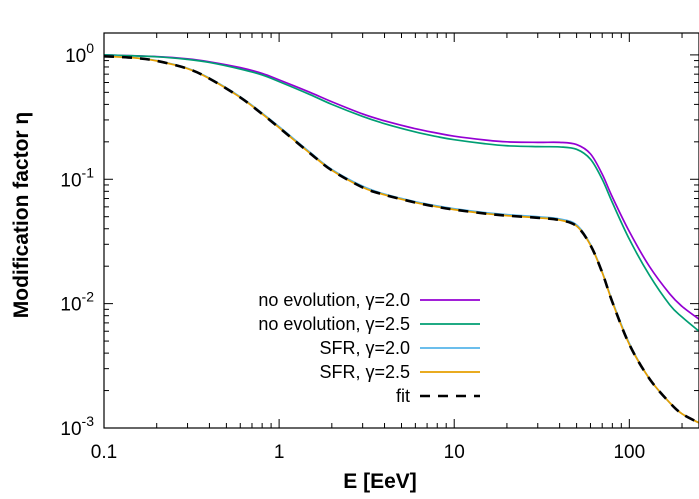  I want to click on x-tick-label: 100, so click(629, 452).